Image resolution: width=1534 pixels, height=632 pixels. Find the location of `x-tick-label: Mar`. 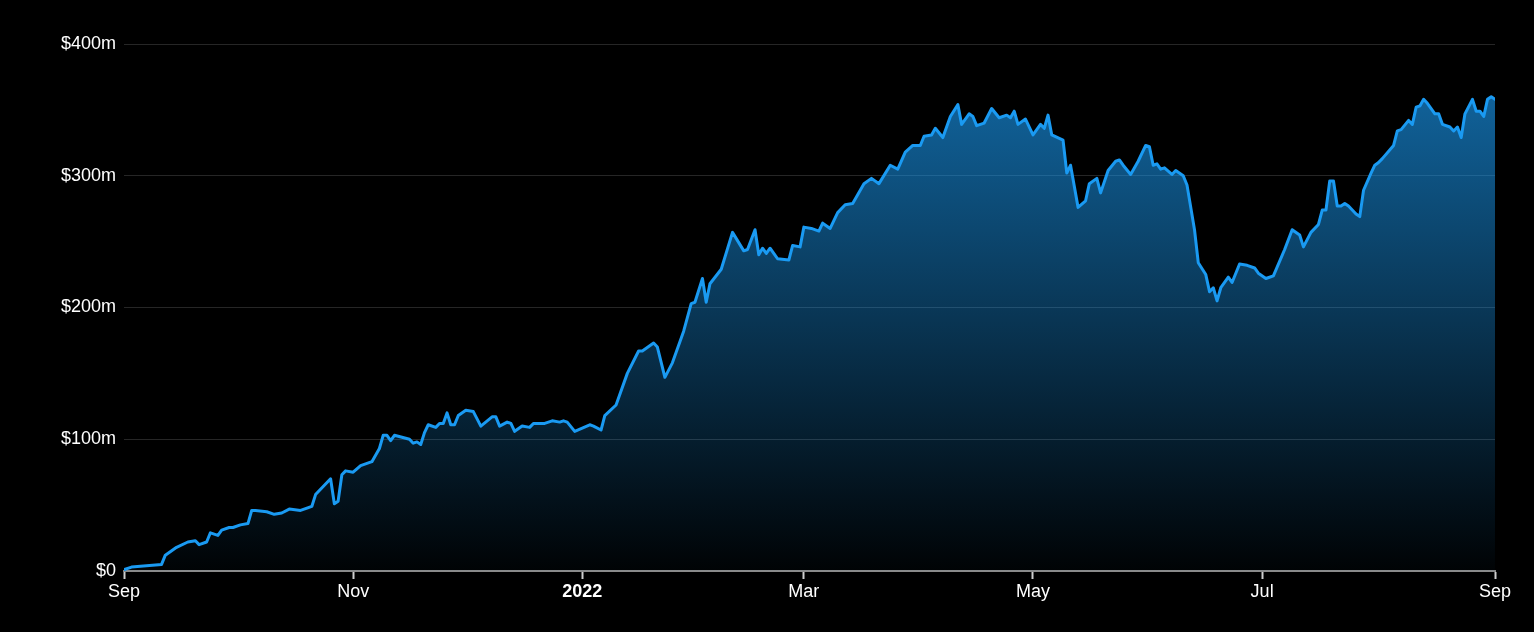

x-tick-label: Mar is located at coordinates (804, 590).